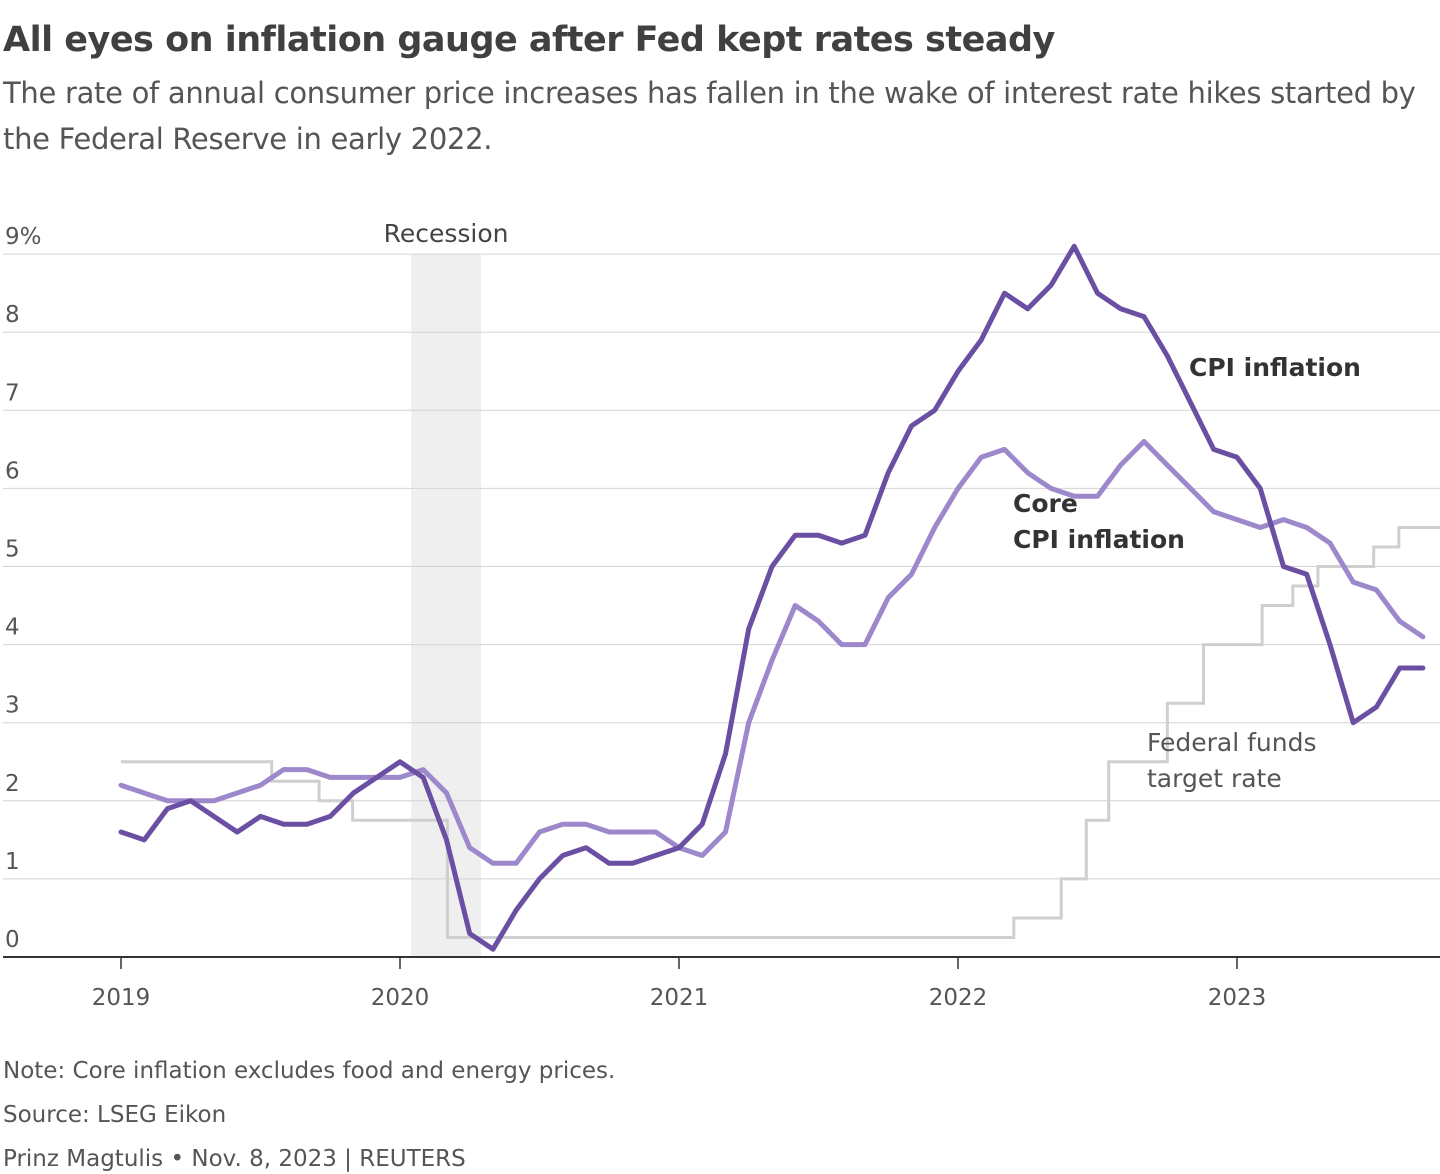 The width and height of the screenshot is (1440, 1174). What do you see at coordinates (115, 1115) in the screenshot?
I see `source-note: Source: LSEG Eikon` at bounding box center [115, 1115].